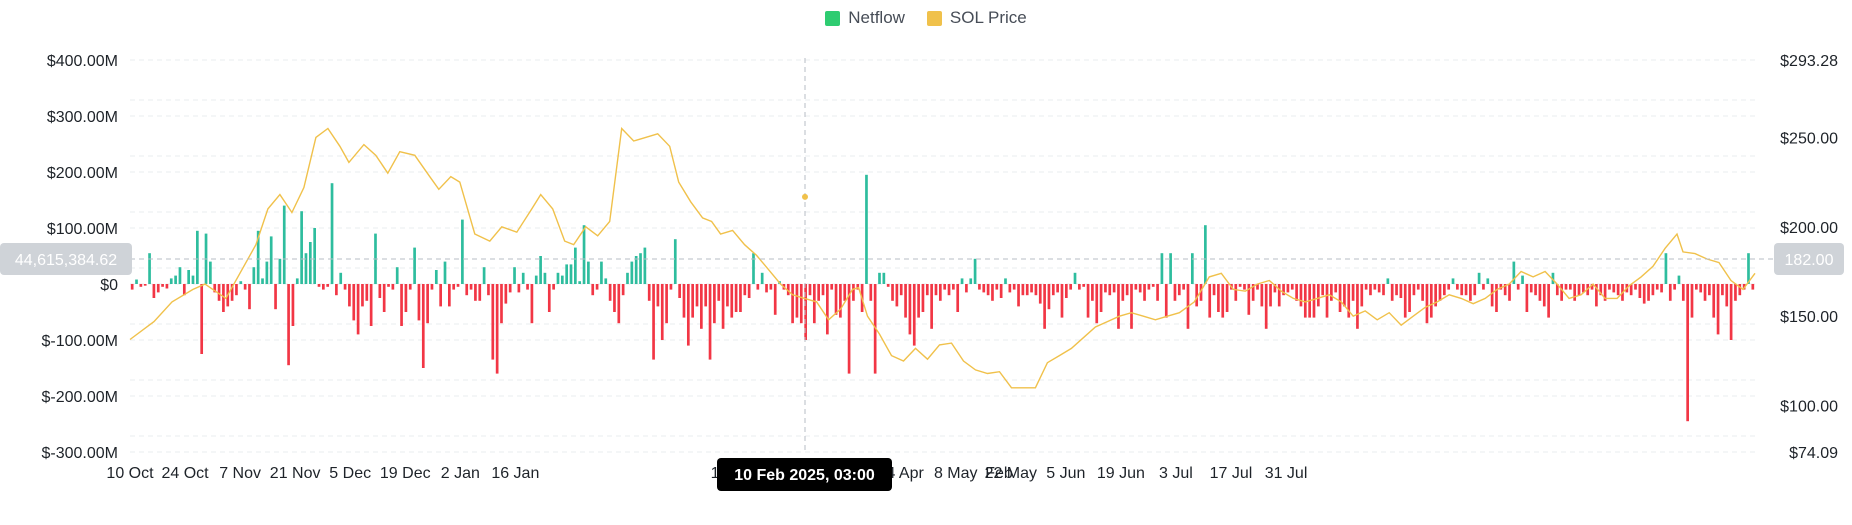 Image resolution: width=1852 pixels, height=525 pixels. I want to click on crosshair-price-marker, so click(805, 196).